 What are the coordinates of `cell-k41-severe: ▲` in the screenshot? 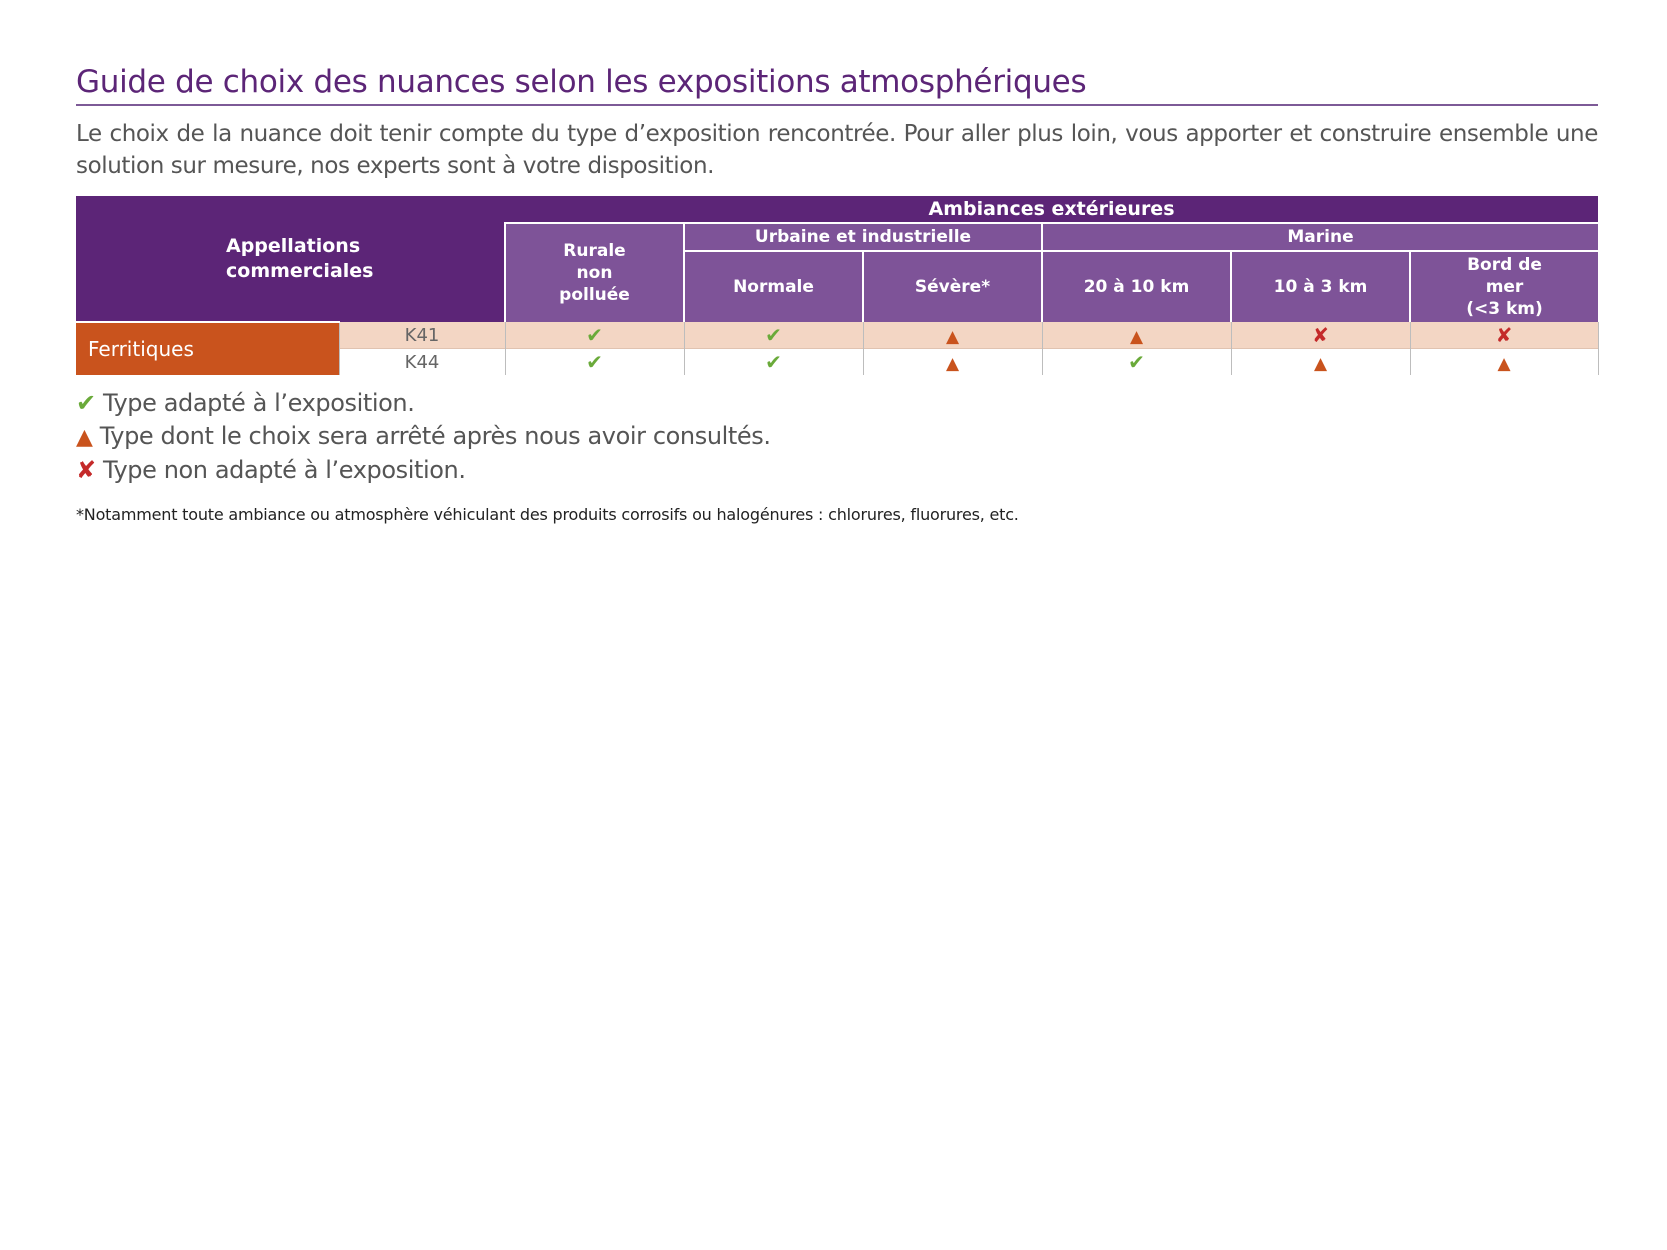 It's located at (952, 335).